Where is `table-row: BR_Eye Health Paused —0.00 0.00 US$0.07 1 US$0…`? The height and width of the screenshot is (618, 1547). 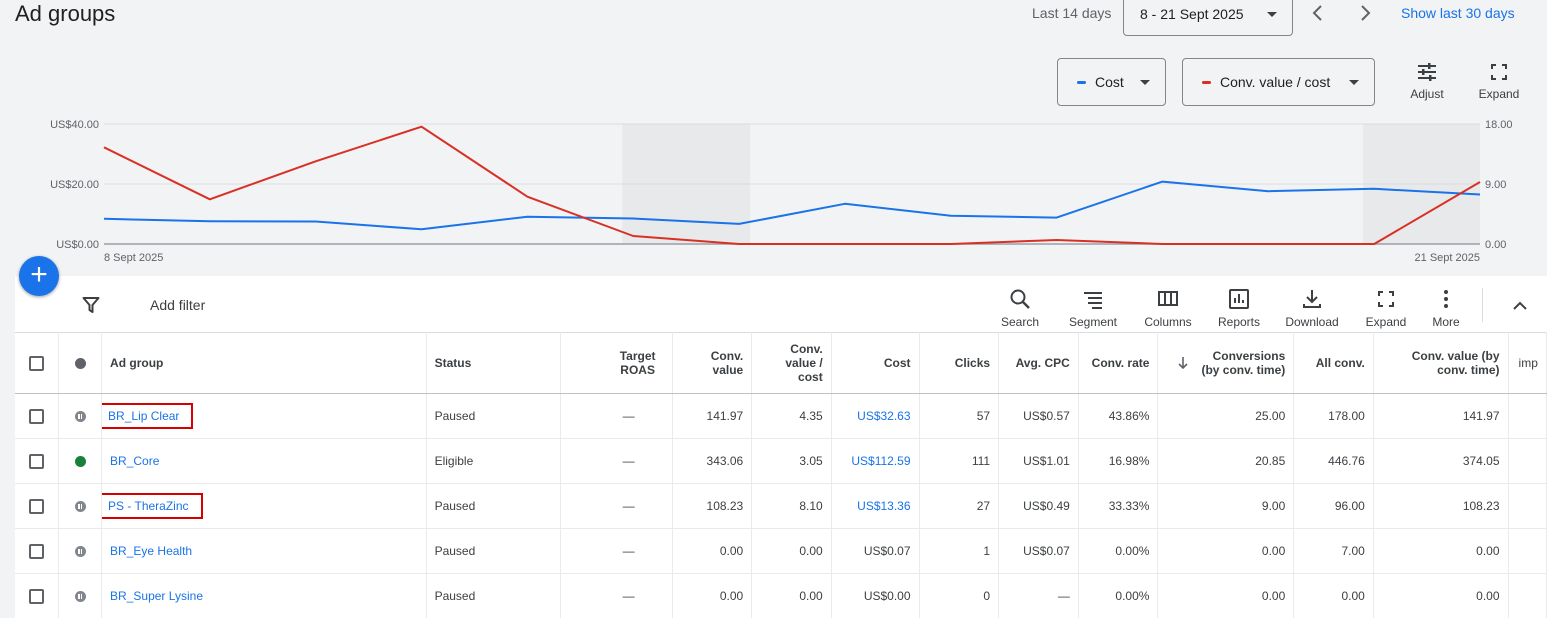 table-row: BR_Eye Health Paused —0.00 0.00 US$0.07 1 US$0… is located at coordinates (781, 551).